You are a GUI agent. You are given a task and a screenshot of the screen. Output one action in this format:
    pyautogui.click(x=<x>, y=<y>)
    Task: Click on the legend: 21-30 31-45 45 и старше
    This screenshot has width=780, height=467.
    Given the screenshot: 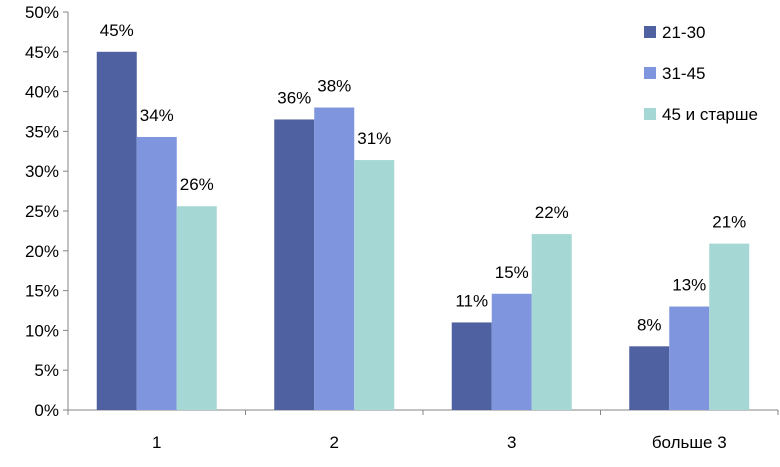 What is the action you would take?
    pyautogui.click(x=701, y=73)
    